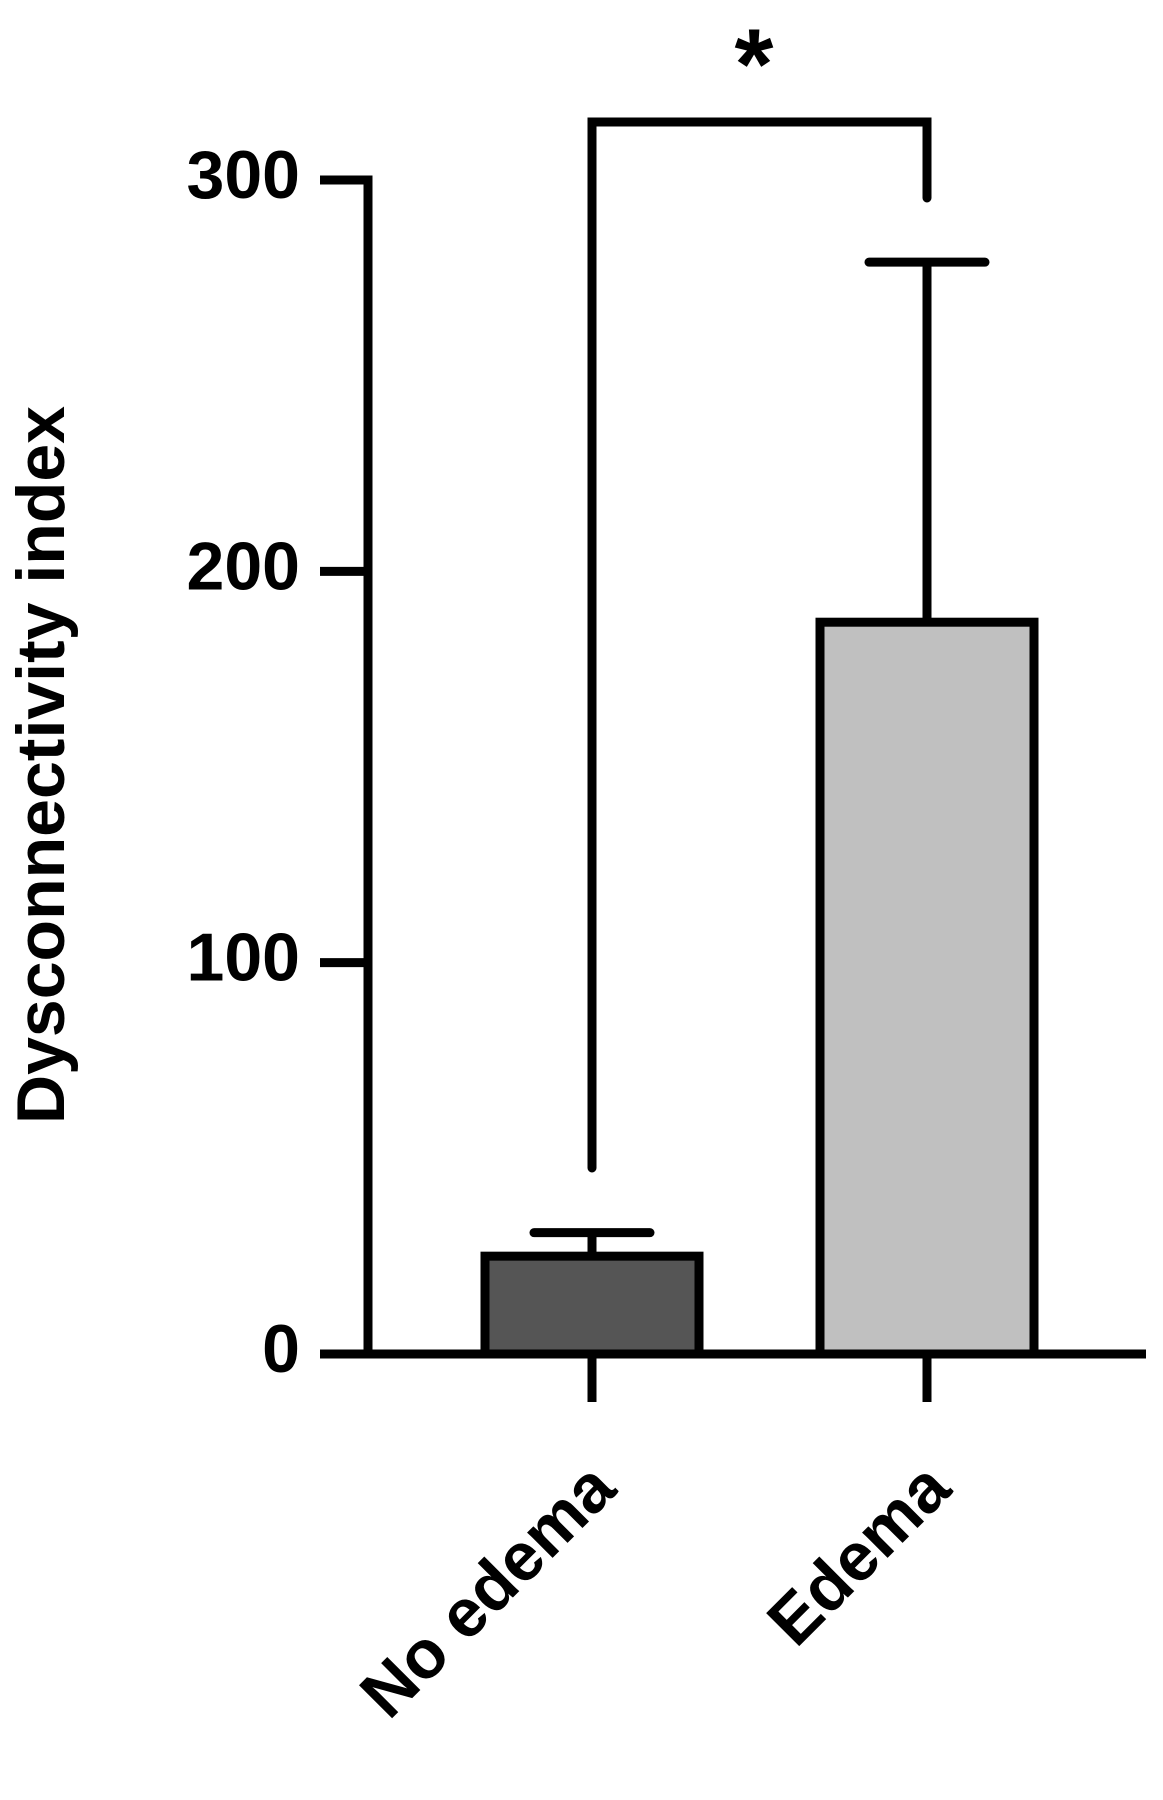 This screenshot has width=1163, height=1800. What do you see at coordinates (281, 1349) in the screenshot?
I see `y-tick-label: 0` at bounding box center [281, 1349].